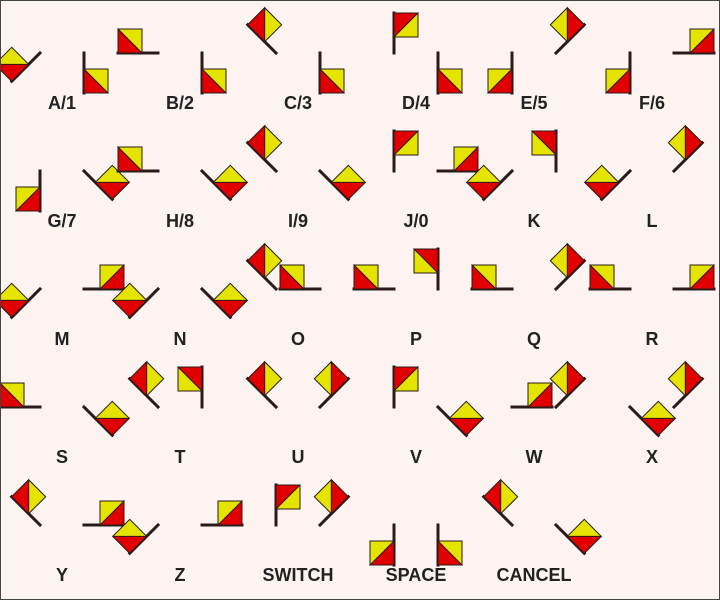 Image resolution: width=720 pixels, height=600 pixels. Describe the element at coordinates (416, 457) in the screenshot. I see `signal-label: V` at that location.